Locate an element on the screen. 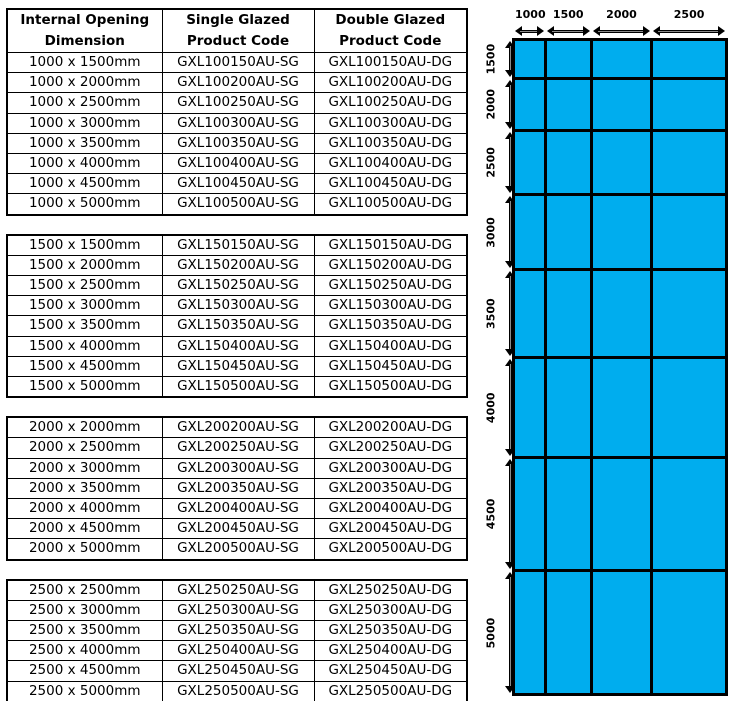 The image size is (742, 701). row-dimension-label: 2000 is located at coordinates (491, 104).